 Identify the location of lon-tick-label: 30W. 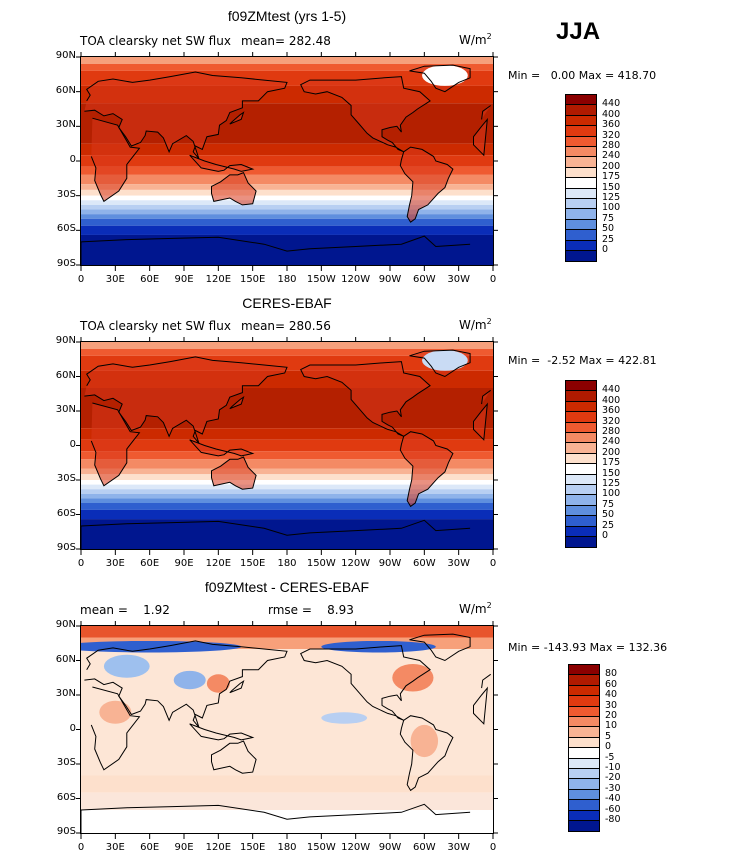
(458, 847).